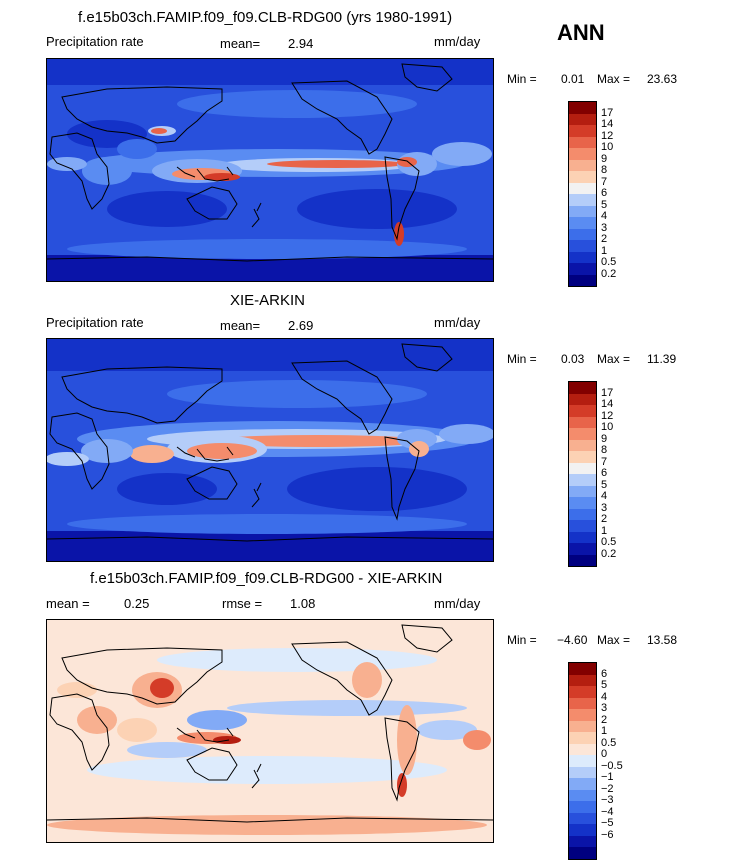  Describe the element at coordinates (607, 834) in the screenshot. I see `colorbar-label: −6` at that location.